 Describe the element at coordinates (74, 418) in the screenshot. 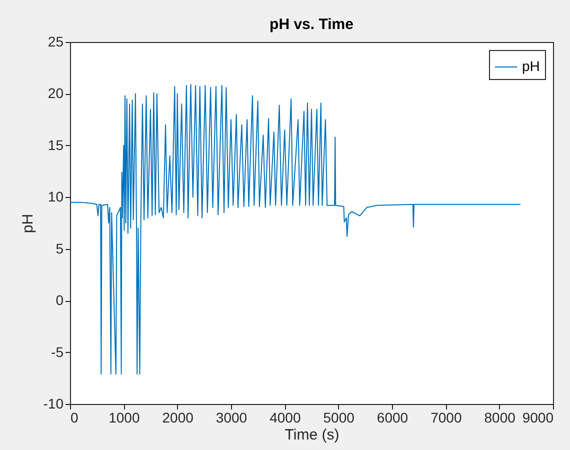

I see `x-tick-label: 0` at that location.